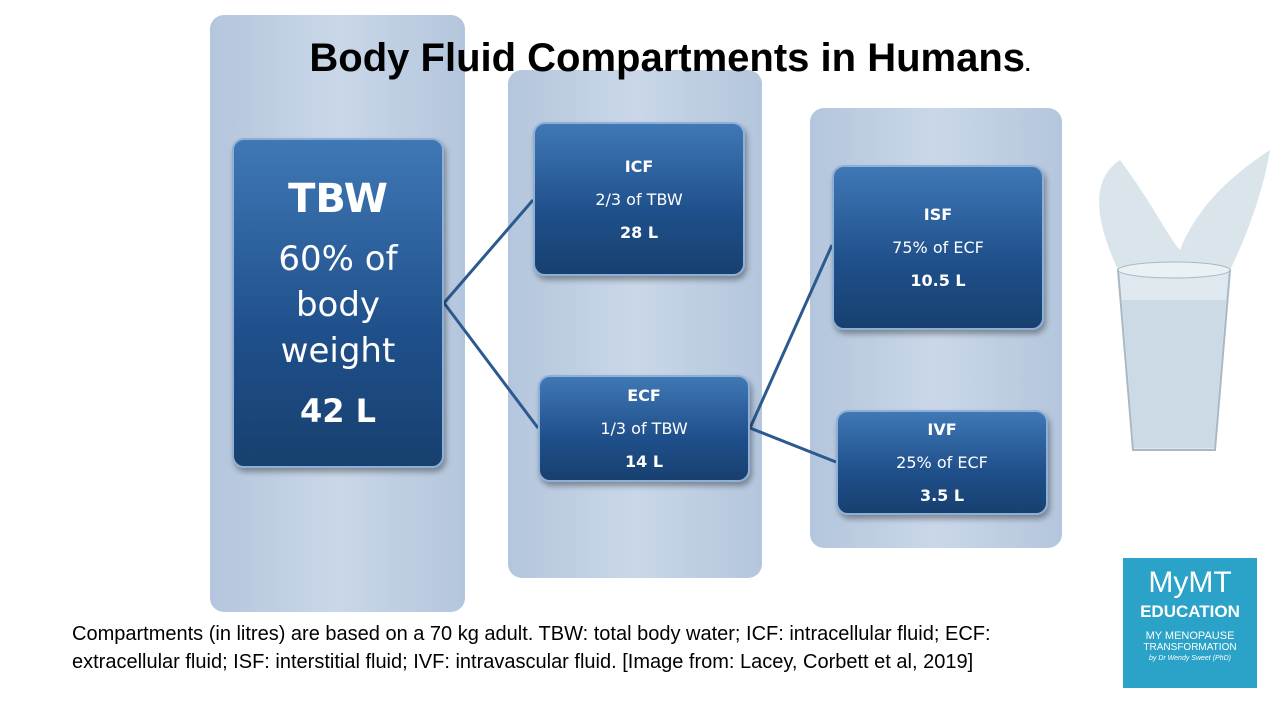  What do you see at coordinates (338, 351) in the screenshot?
I see `node-text: weight` at bounding box center [338, 351].